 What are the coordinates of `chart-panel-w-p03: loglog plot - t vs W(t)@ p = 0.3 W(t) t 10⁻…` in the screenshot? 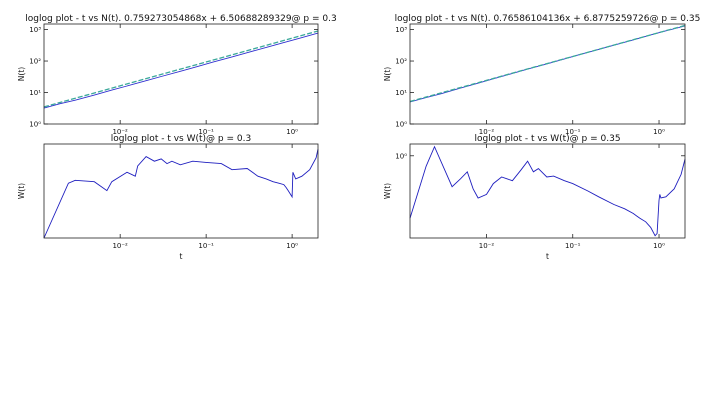 It's located at (168, 197).